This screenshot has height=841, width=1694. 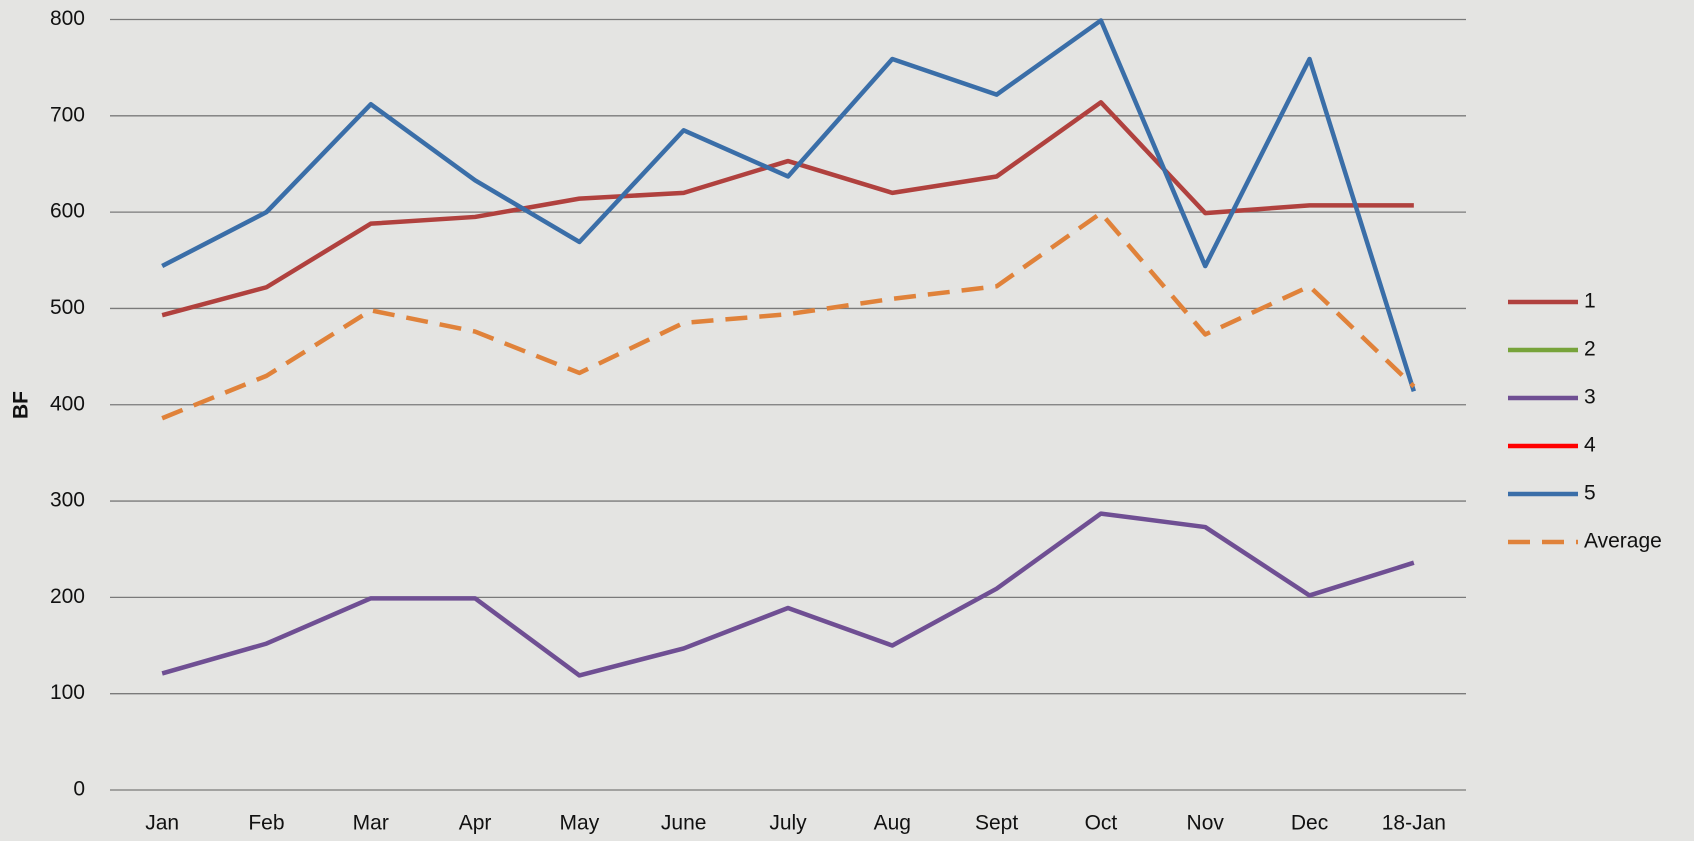 I want to click on x-tick-label: Jan, so click(x=162, y=823).